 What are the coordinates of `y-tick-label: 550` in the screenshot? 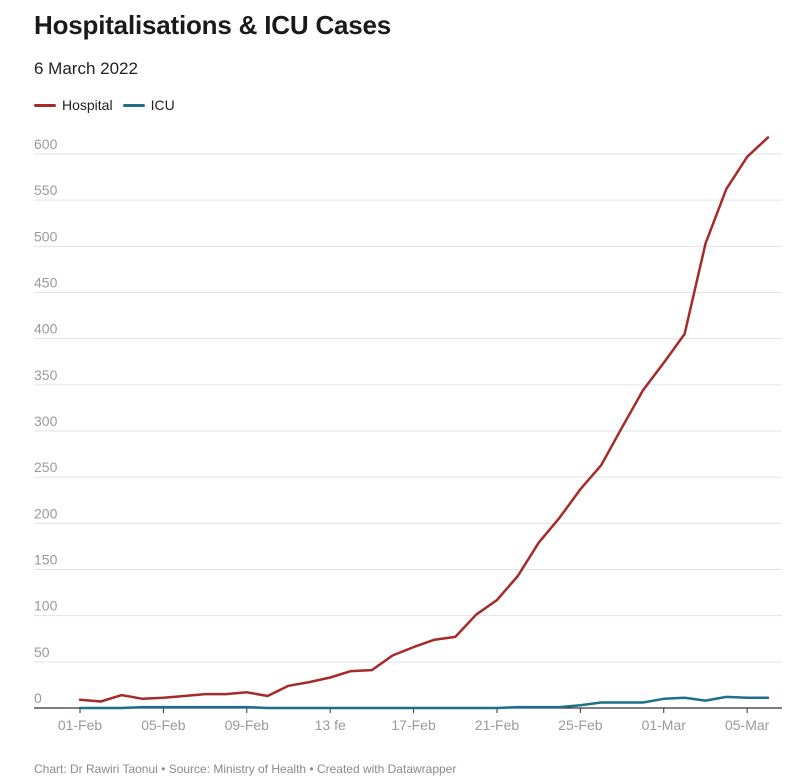 It's located at (46, 190).